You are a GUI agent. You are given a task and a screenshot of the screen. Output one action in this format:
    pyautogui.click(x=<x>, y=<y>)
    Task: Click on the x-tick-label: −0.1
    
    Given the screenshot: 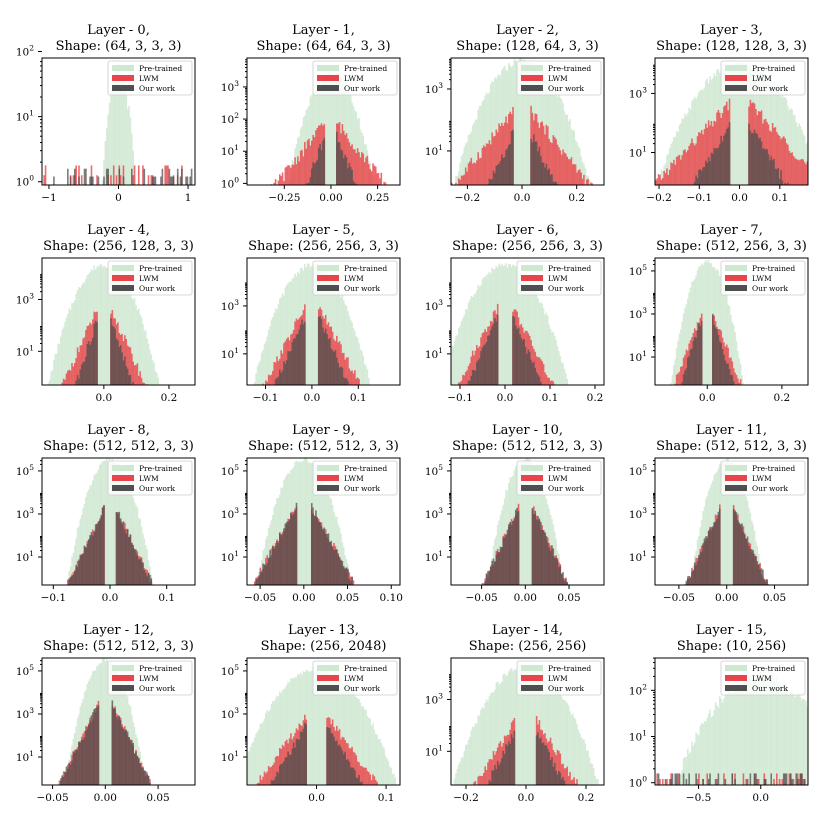 What is the action you would take?
    pyautogui.click(x=54, y=598)
    